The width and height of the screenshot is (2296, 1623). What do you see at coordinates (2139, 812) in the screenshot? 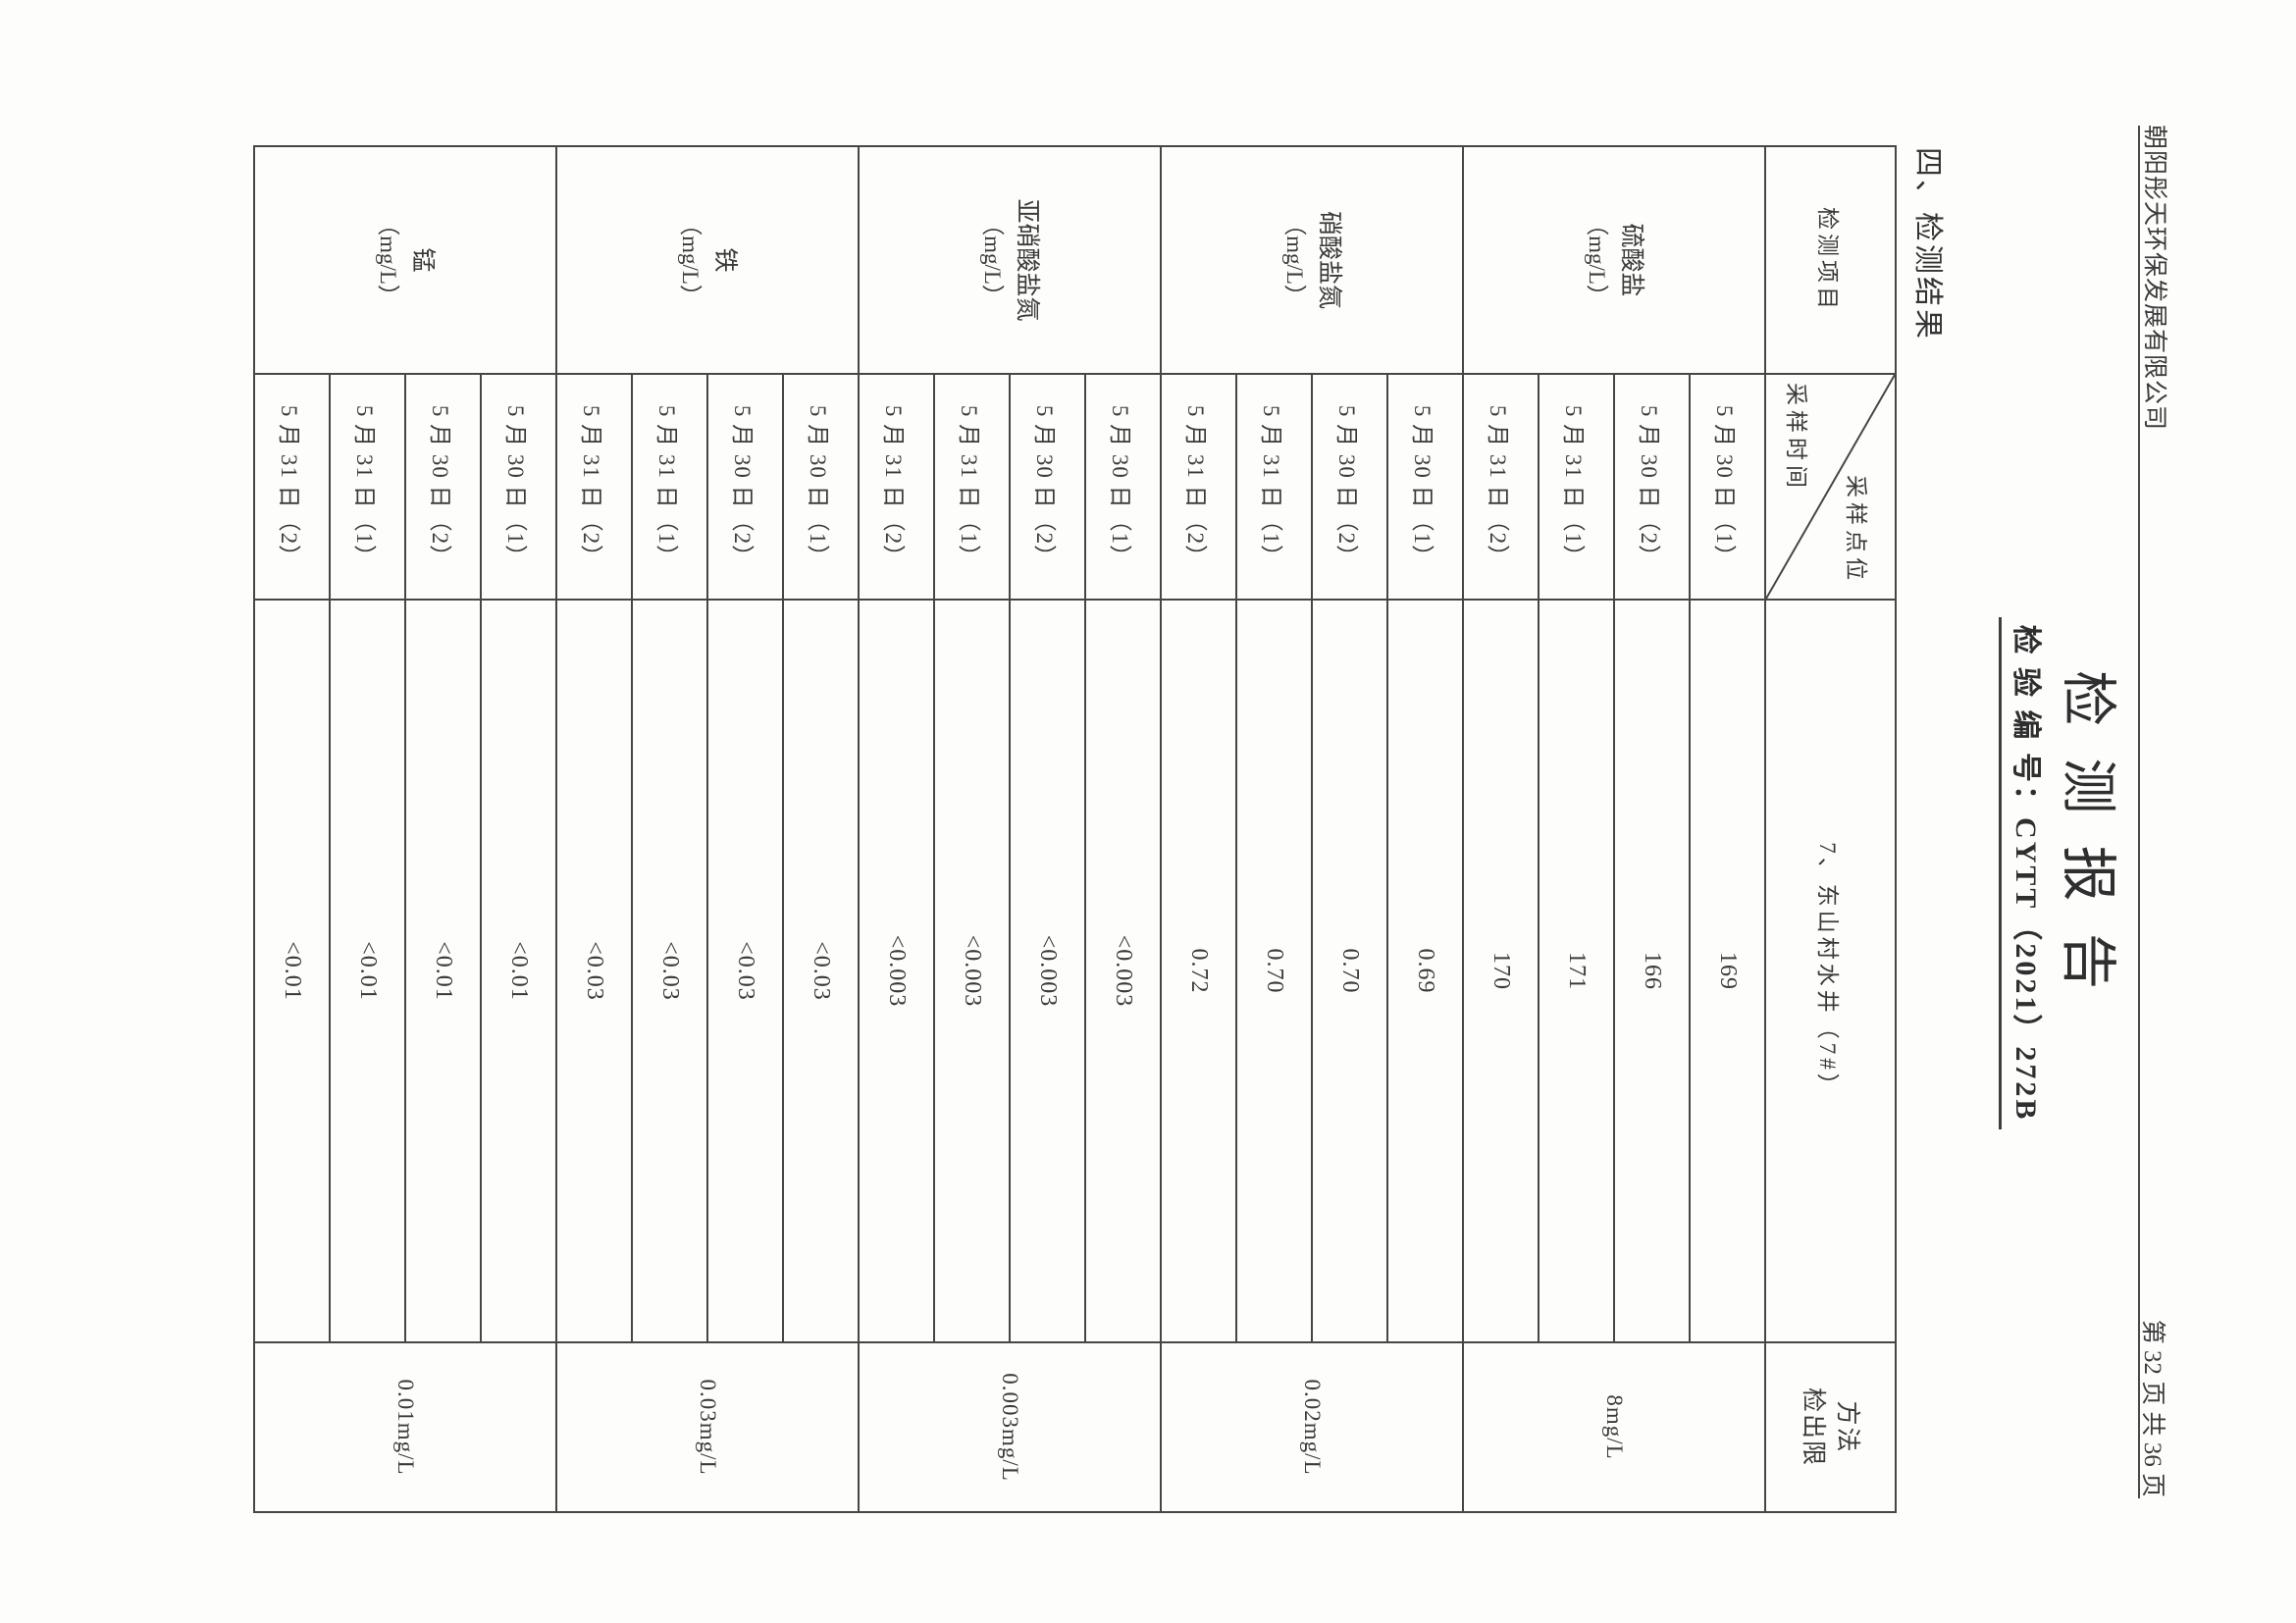
I see `header-rule` at bounding box center [2139, 812].